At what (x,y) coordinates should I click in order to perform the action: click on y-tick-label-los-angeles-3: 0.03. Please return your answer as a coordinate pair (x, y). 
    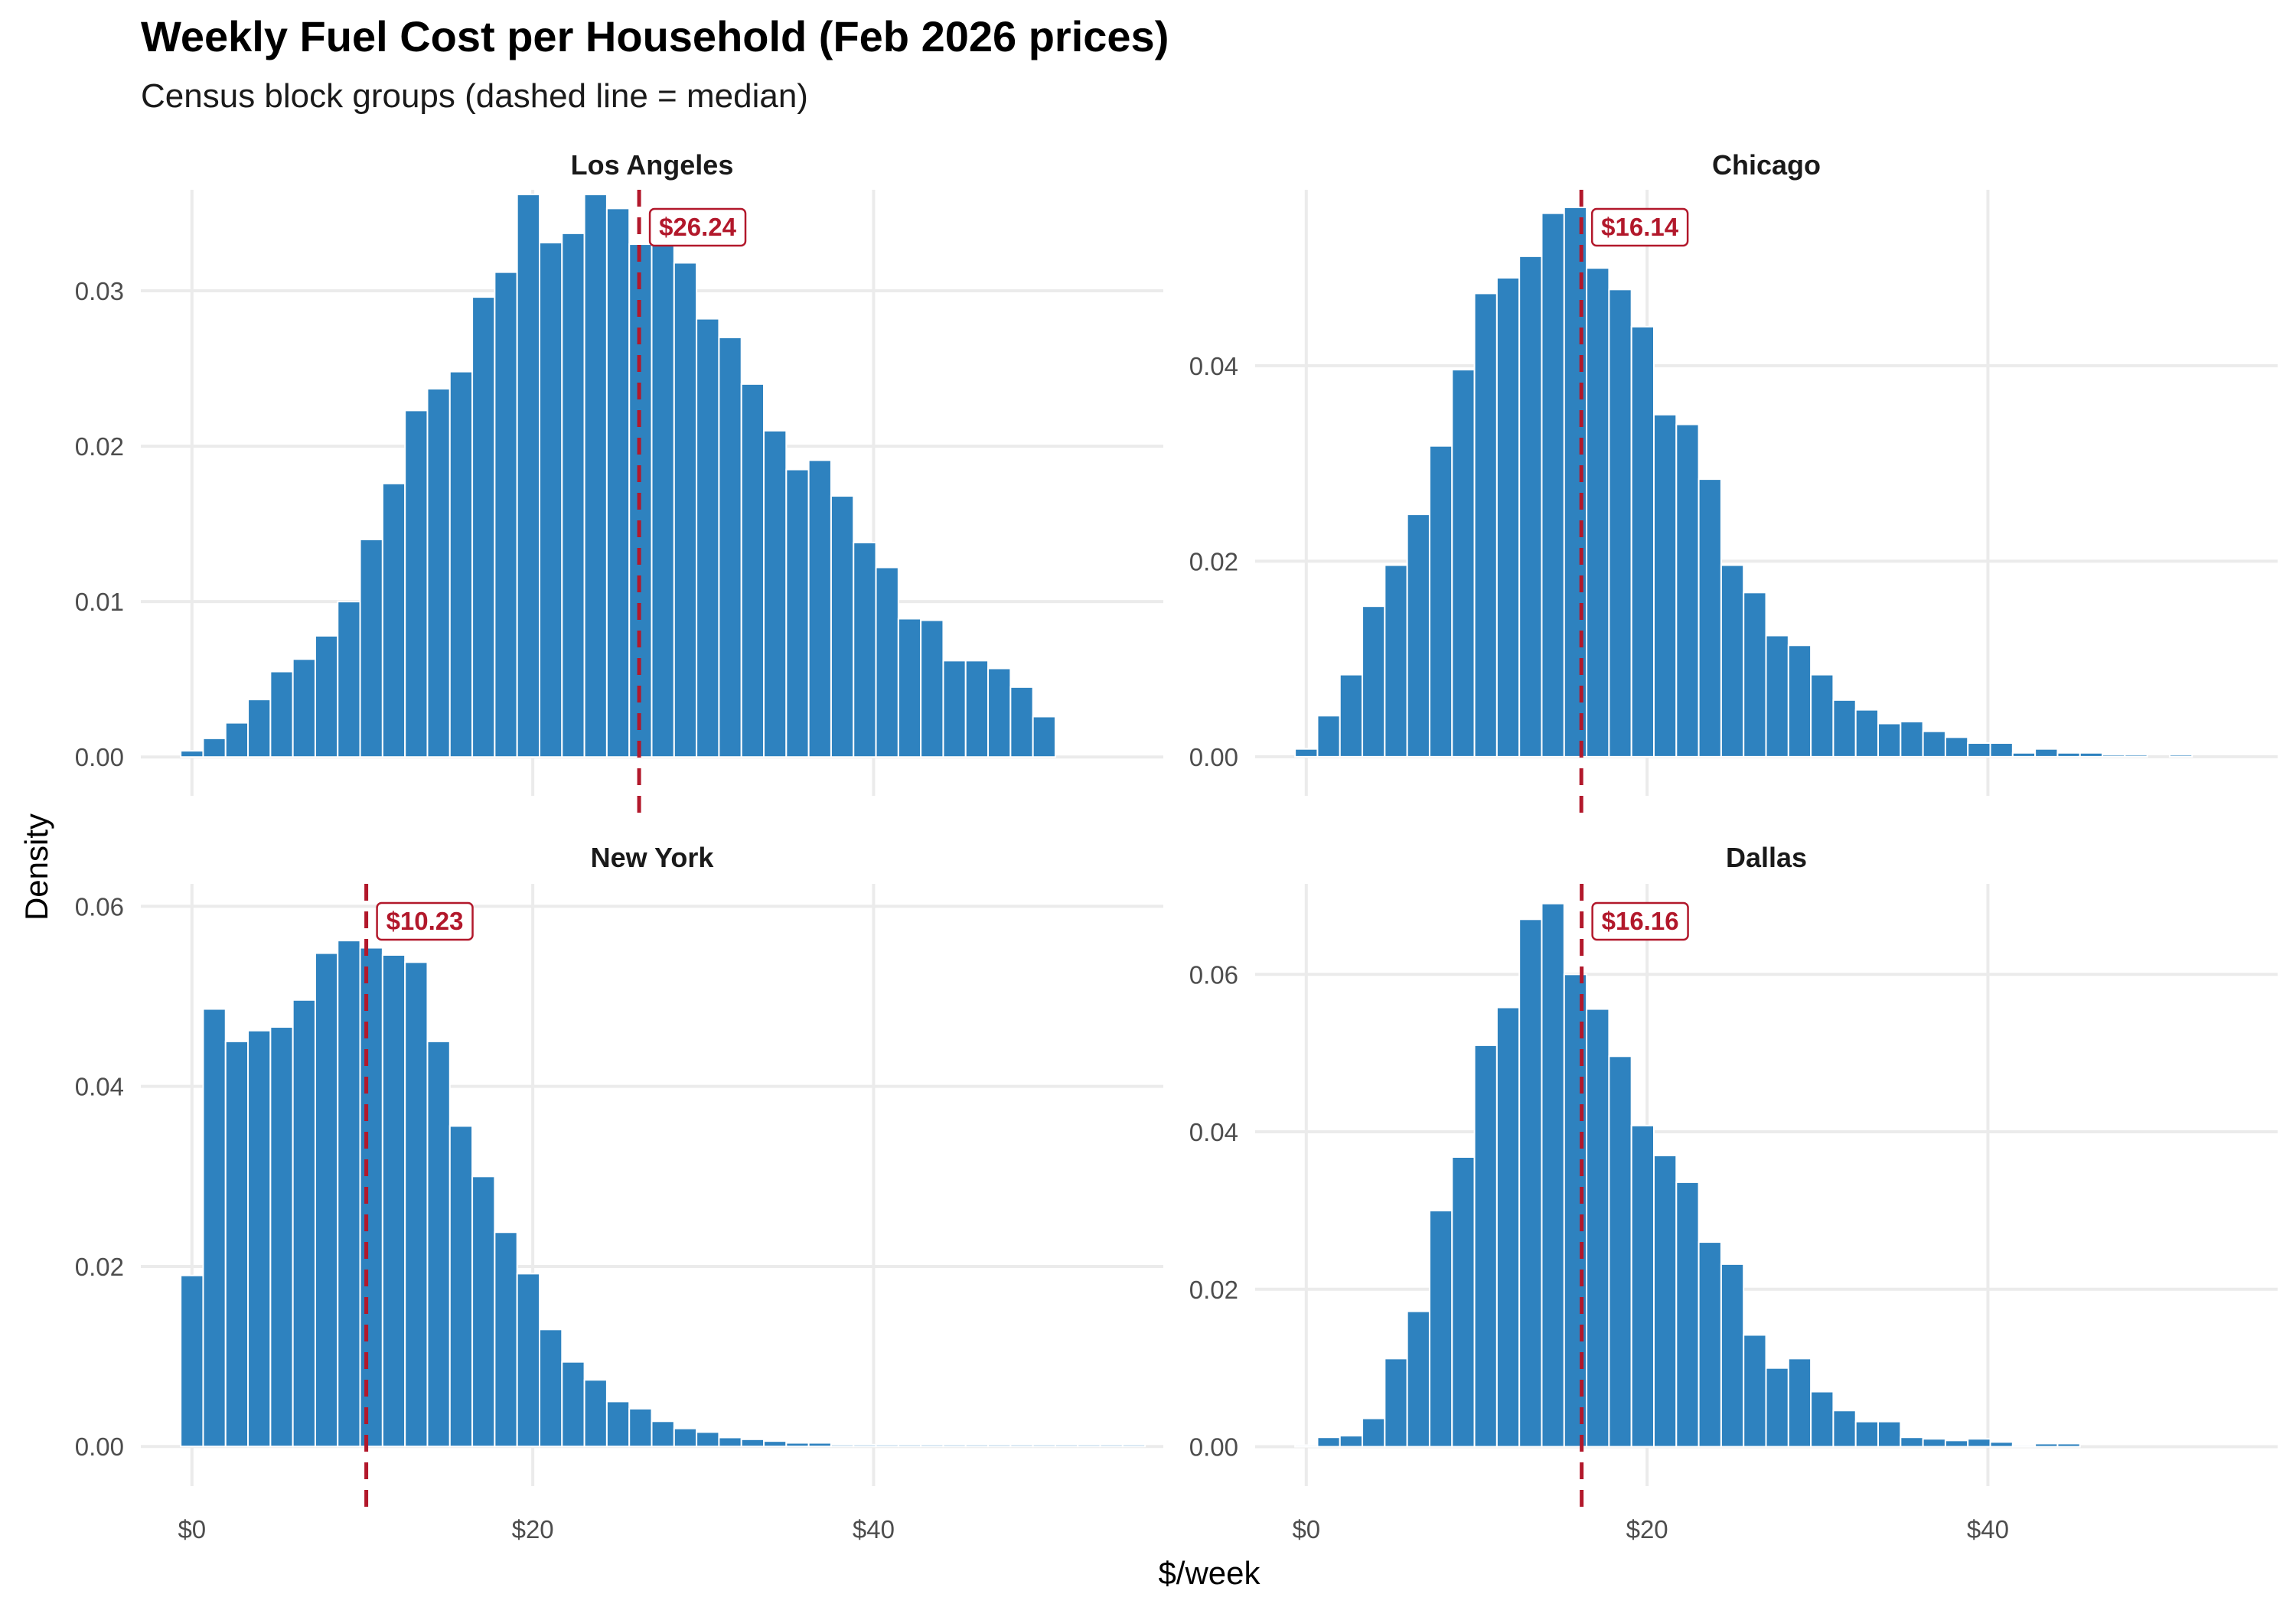
    Looking at the image, I should click on (99, 291).